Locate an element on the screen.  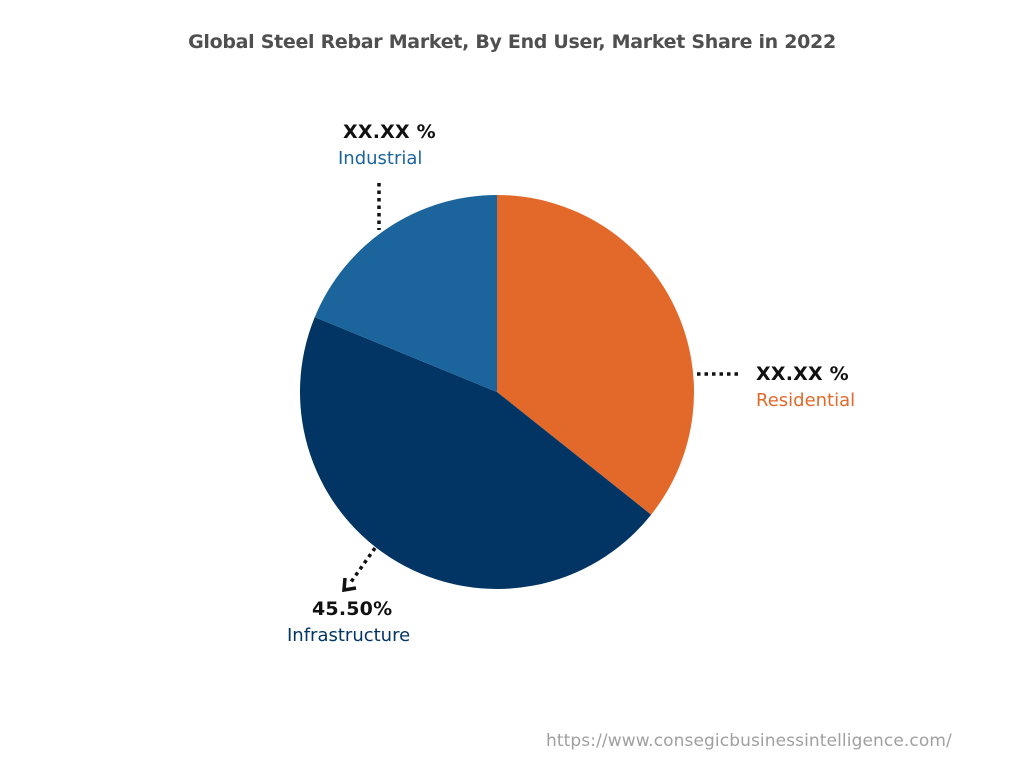
infrastructure-percent: 45.50% is located at coordinates (352, 609).